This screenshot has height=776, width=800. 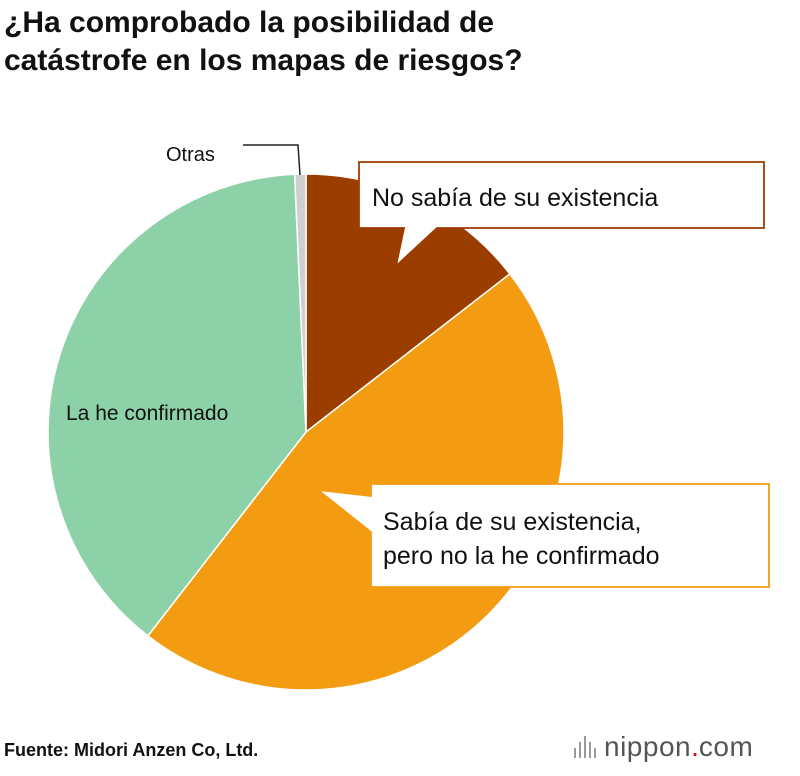 I want to click on sabia-label-line-2: pero no la he confirmado, so click(x=521, y=556).